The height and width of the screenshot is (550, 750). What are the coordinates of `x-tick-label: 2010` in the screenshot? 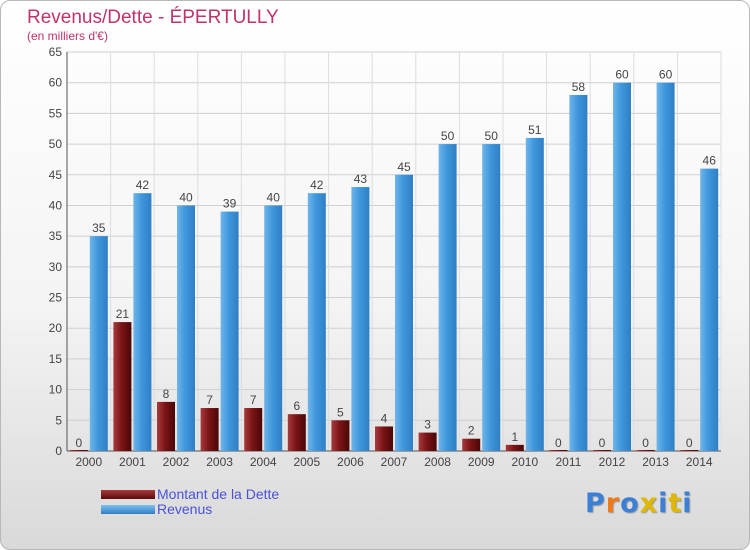 It's located at (524, 462).